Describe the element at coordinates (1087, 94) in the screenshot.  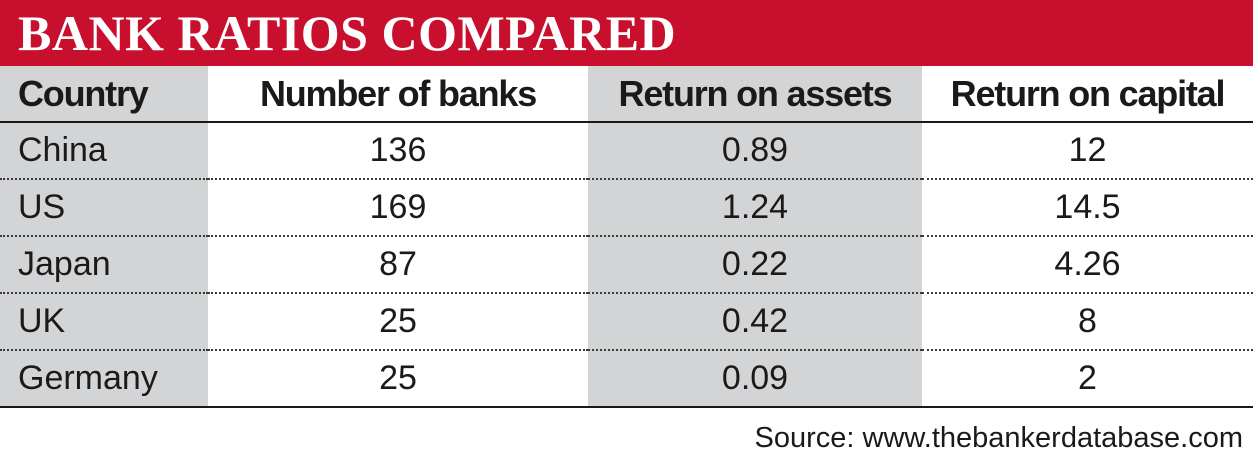
I see `column-header: Return on capital` at that location.